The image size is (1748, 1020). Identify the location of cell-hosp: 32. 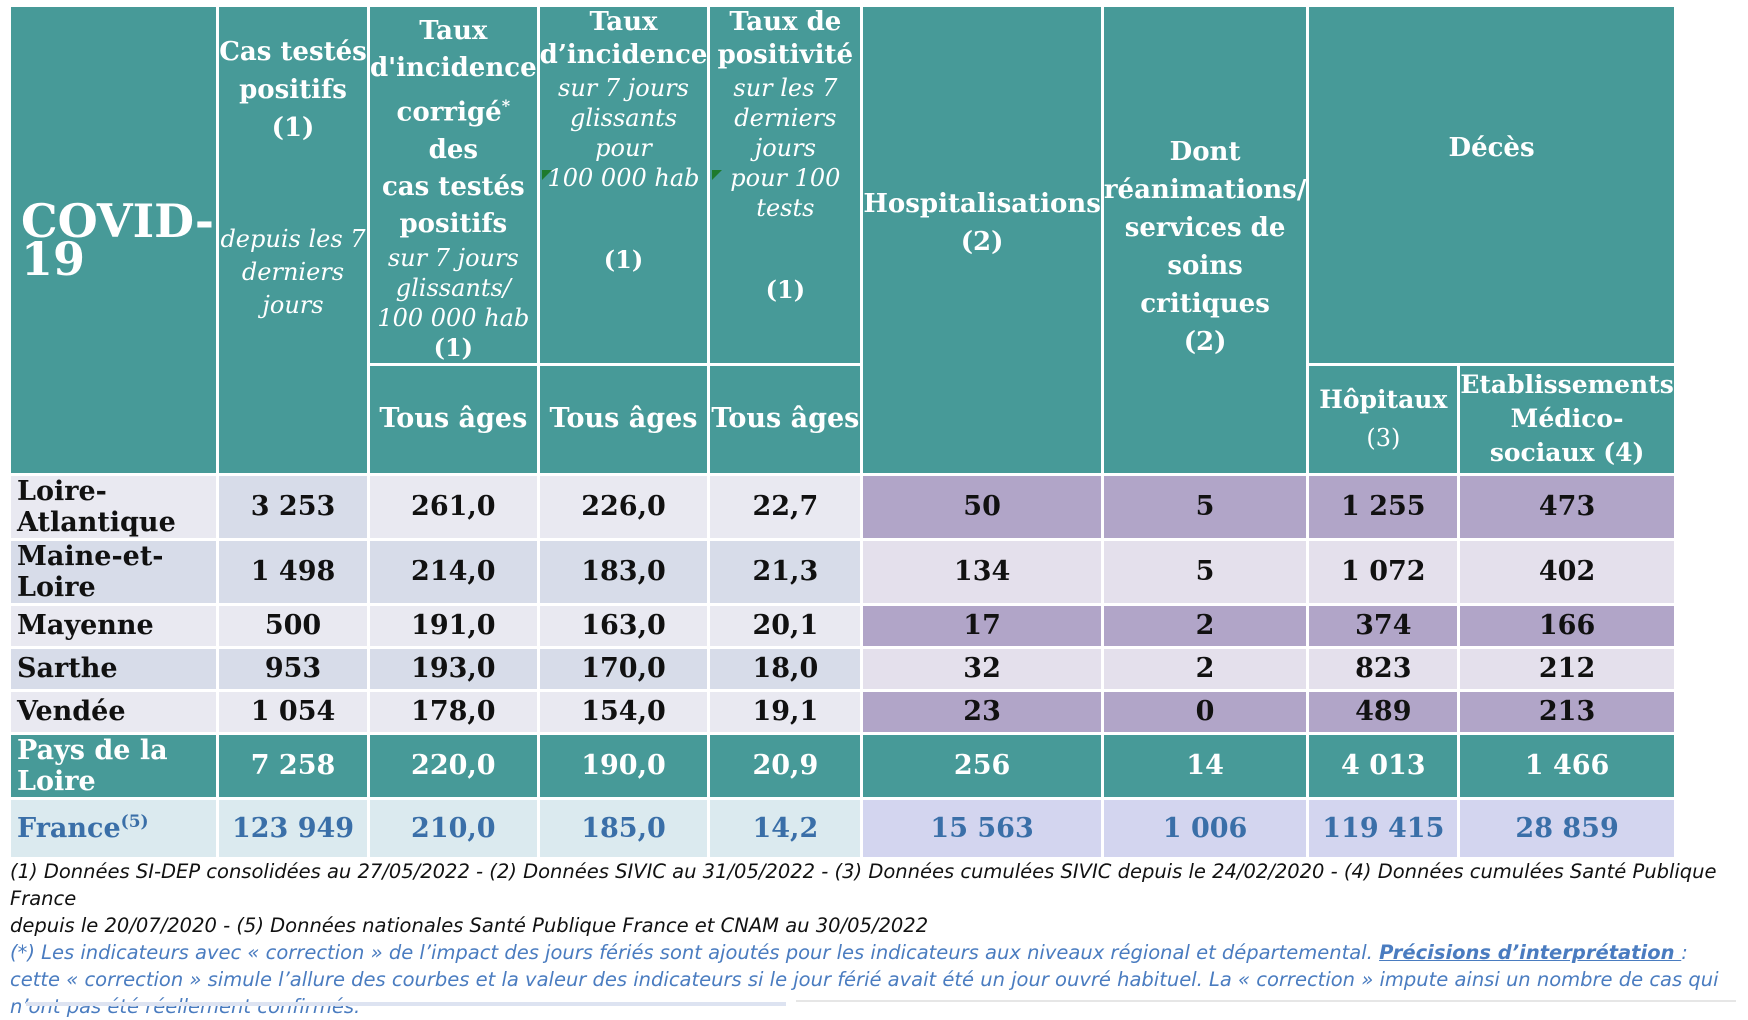
(982, 668).